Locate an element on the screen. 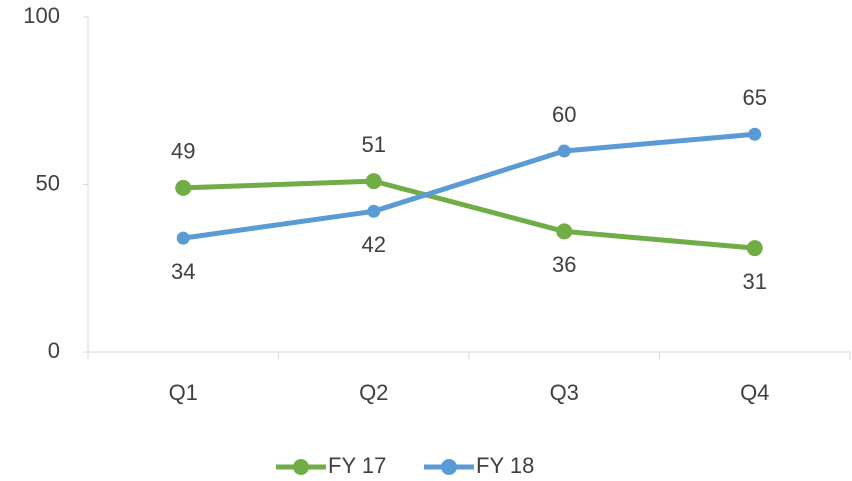 This screenshot has width=852, height=481. y-tick-label: 0 is located at coordinates (54, 350).